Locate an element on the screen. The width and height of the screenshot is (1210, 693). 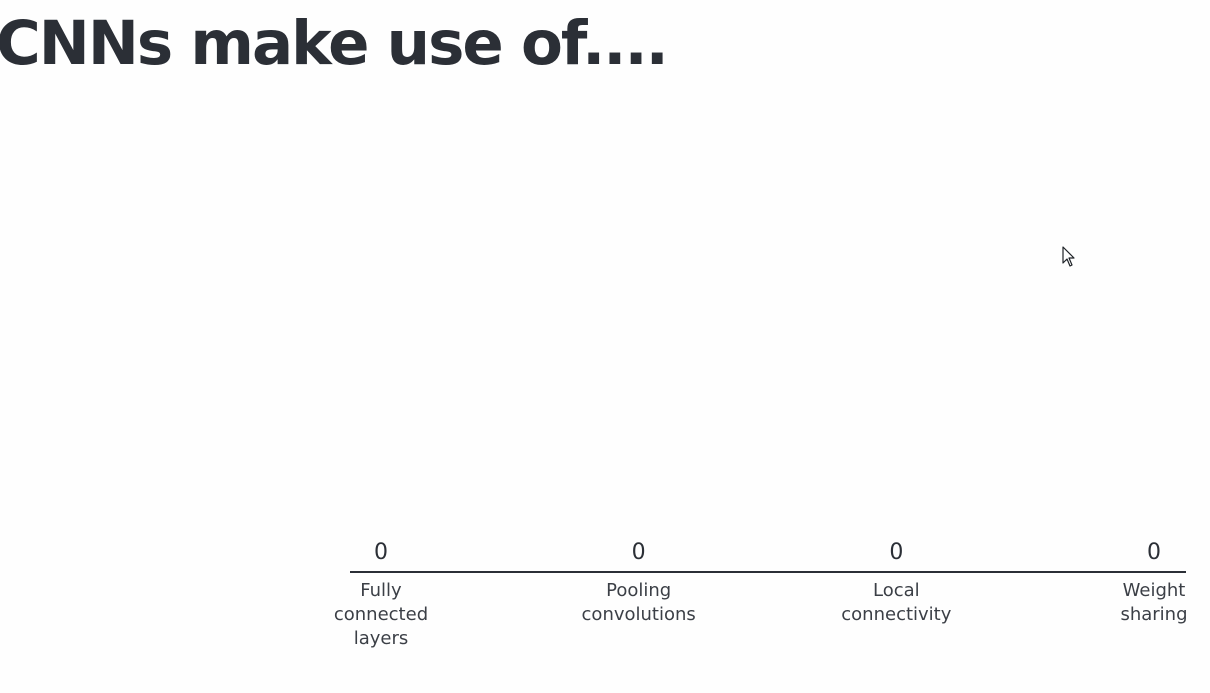
mouse-pointer-icon is located at coordinates (1068, 256).